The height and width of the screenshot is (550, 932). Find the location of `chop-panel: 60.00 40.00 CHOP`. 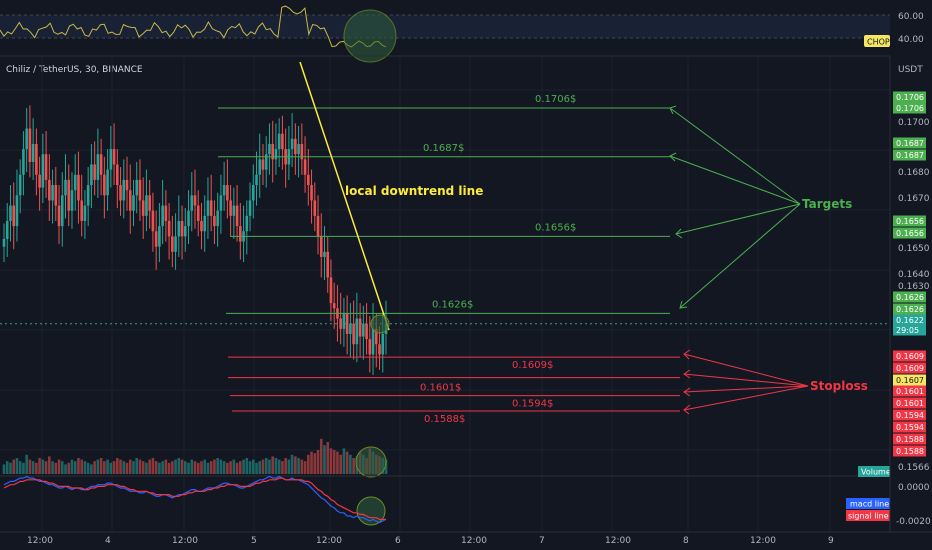

chop-panel: 60.00 40.00 CHOP is located at coordinates (462, 34).